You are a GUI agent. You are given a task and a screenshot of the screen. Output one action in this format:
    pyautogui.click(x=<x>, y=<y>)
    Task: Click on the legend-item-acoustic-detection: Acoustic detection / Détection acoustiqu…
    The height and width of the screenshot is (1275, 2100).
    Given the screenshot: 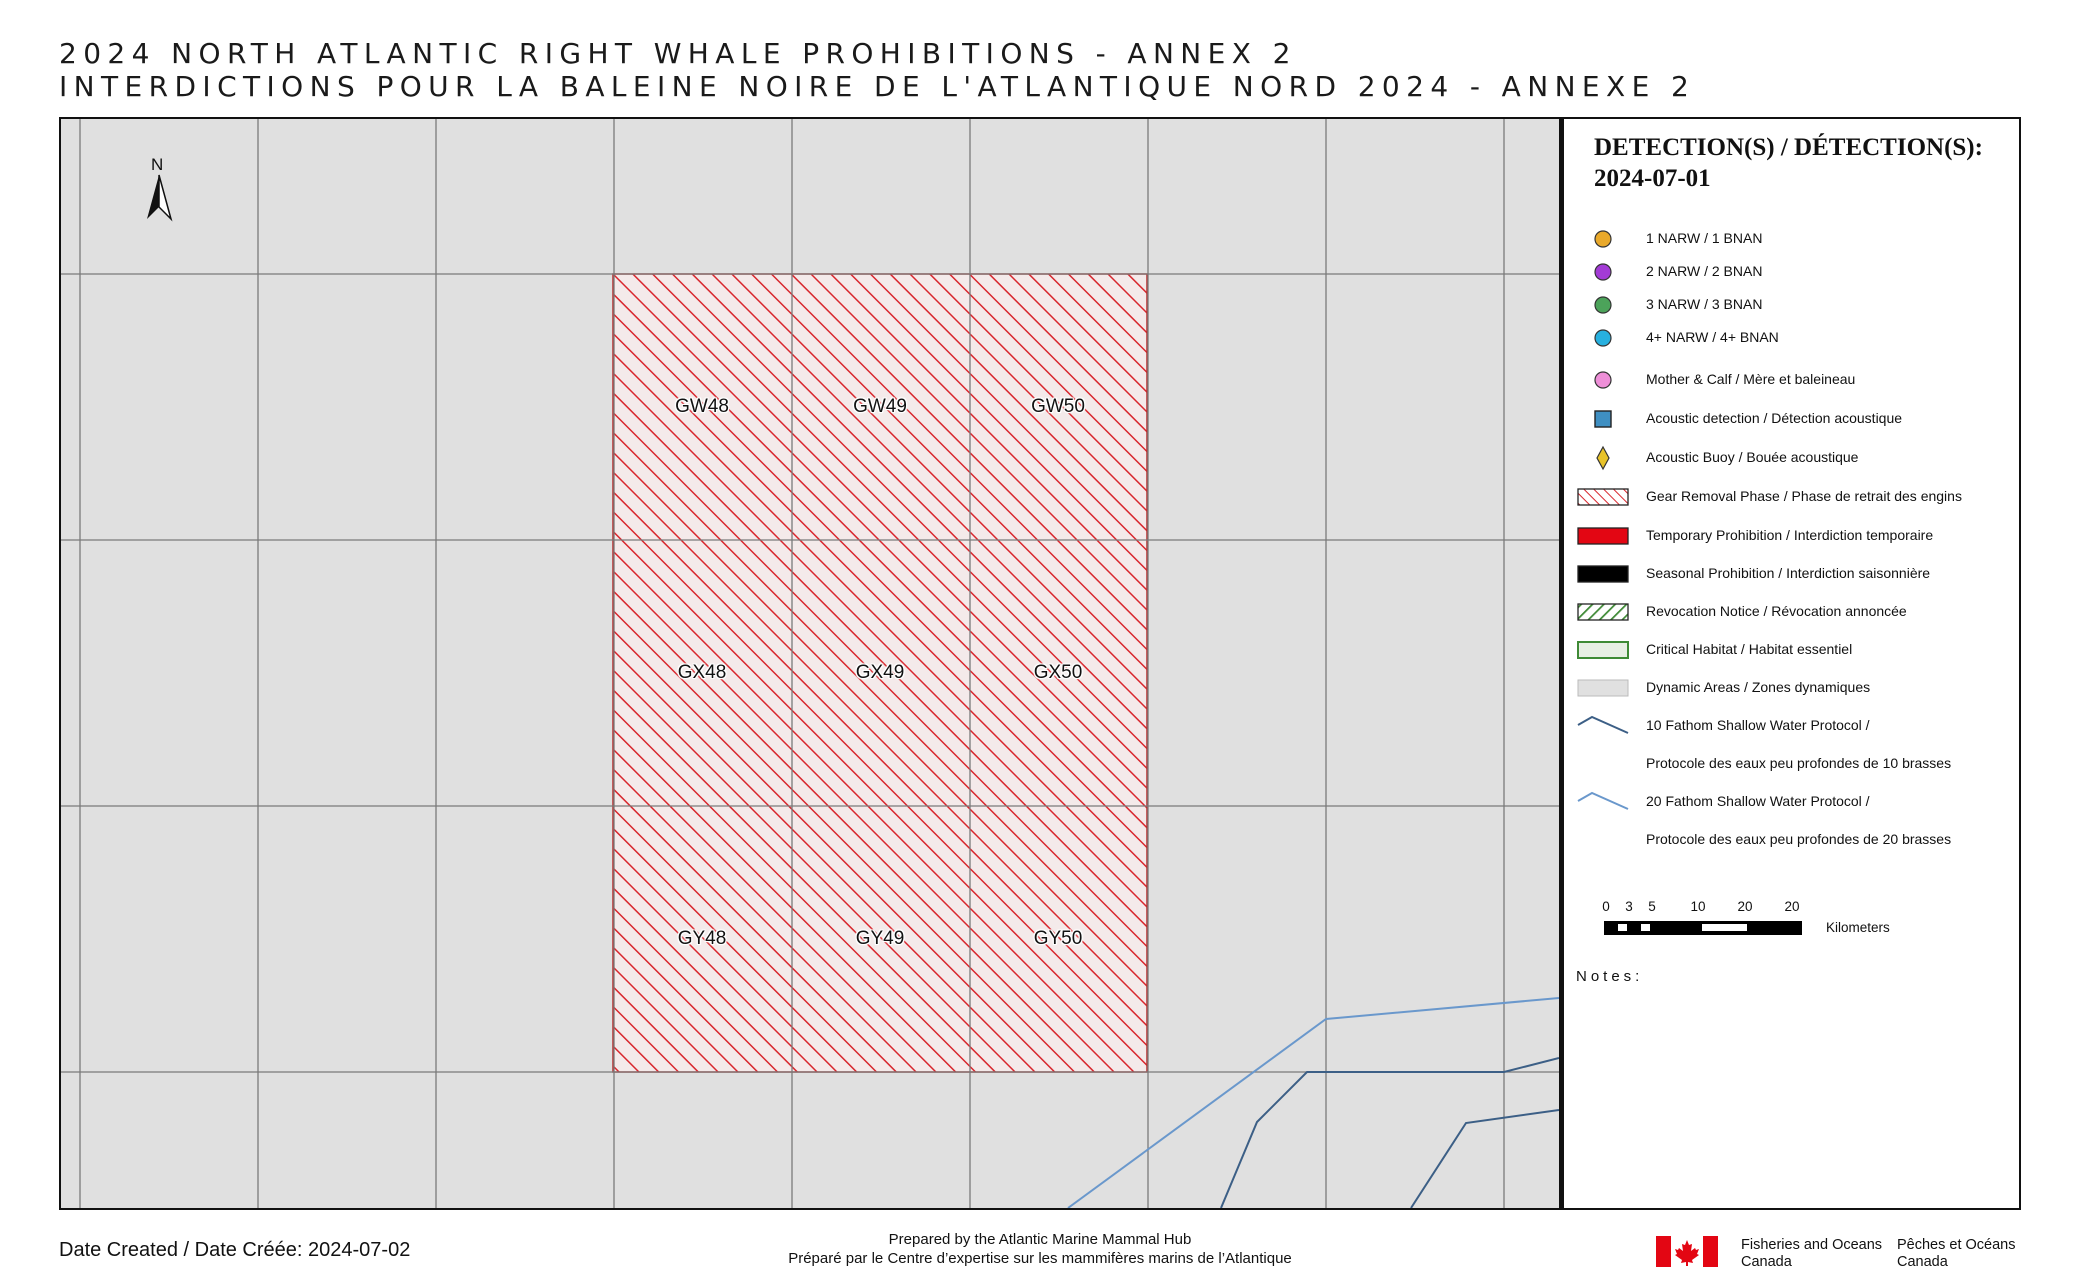 What is the action you would take?
    pyautogui.click(x=1792, y=419)
    